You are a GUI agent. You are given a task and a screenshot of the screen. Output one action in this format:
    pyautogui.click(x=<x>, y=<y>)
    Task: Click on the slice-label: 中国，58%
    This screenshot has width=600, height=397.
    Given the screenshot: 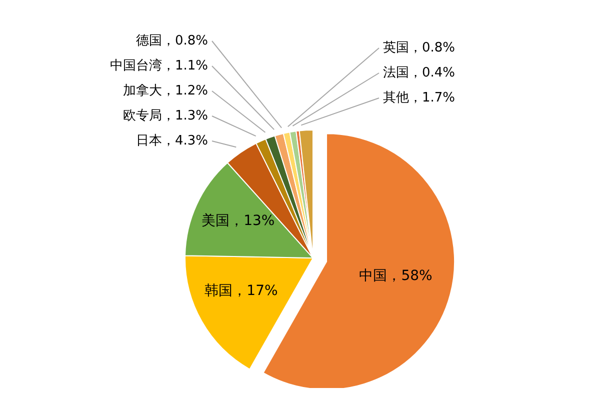 What is the action you would take?
    pyautogui.click(x=395, y=276)
    